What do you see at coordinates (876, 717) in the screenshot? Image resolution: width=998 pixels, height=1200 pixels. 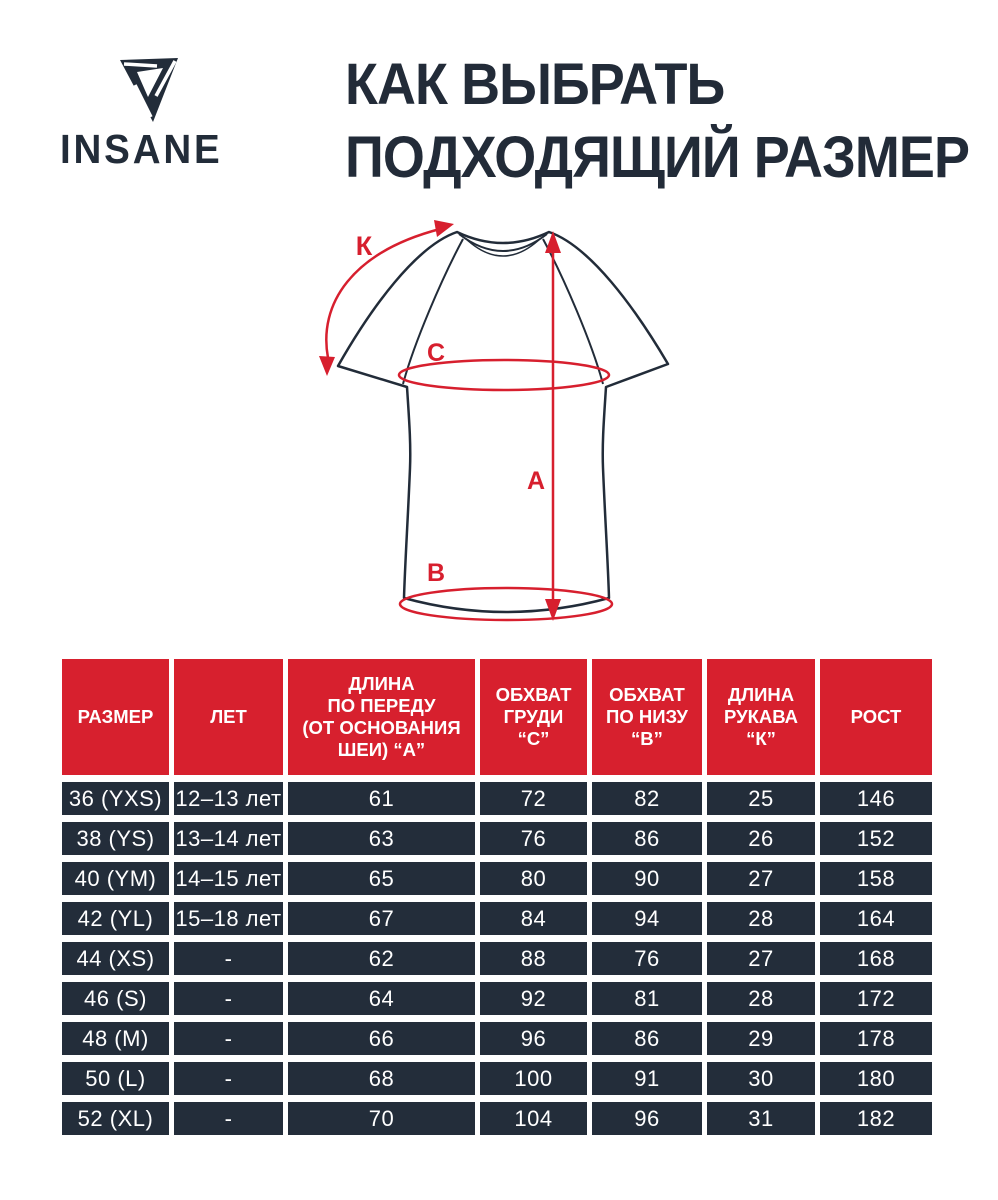 I see `column-header-height: РОСТ` at bounding box center [876, 717].